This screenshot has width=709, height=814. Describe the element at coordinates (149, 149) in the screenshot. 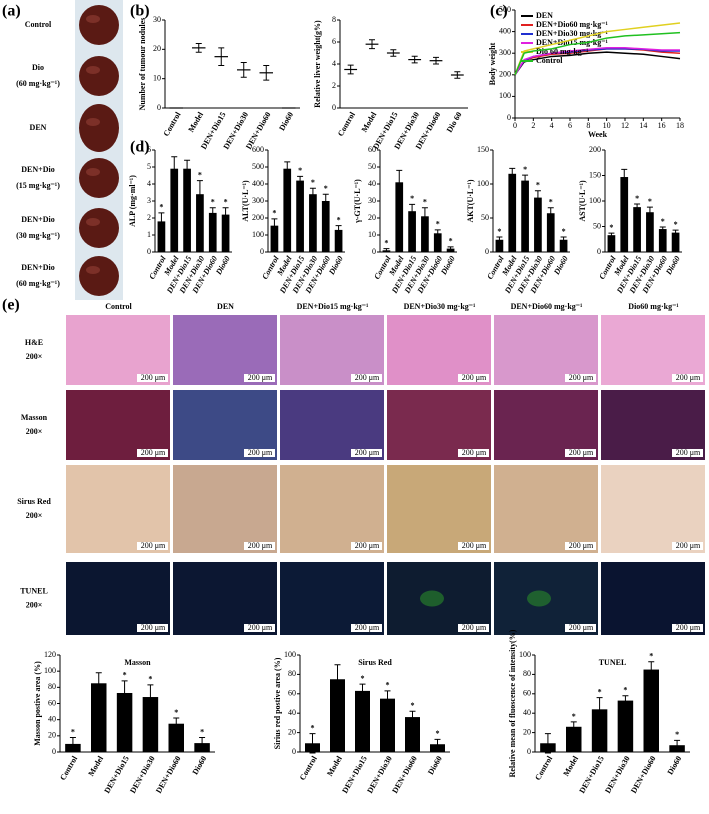

I see `y-tick-label: 6` at that location.